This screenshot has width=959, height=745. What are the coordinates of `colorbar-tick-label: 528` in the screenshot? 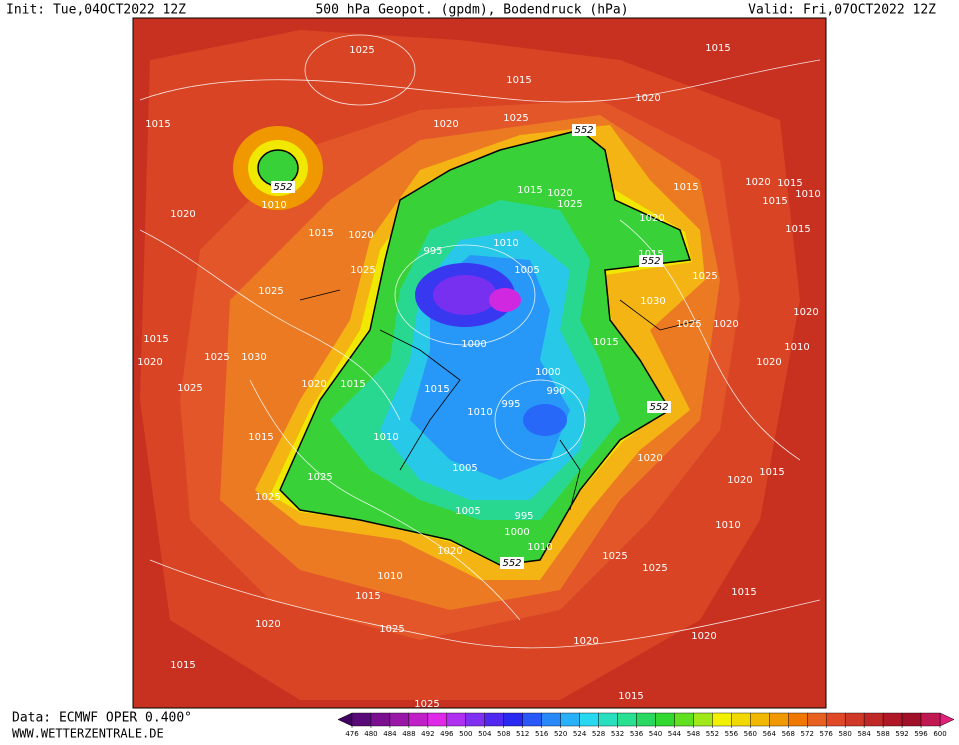 It's located at (598, 734).